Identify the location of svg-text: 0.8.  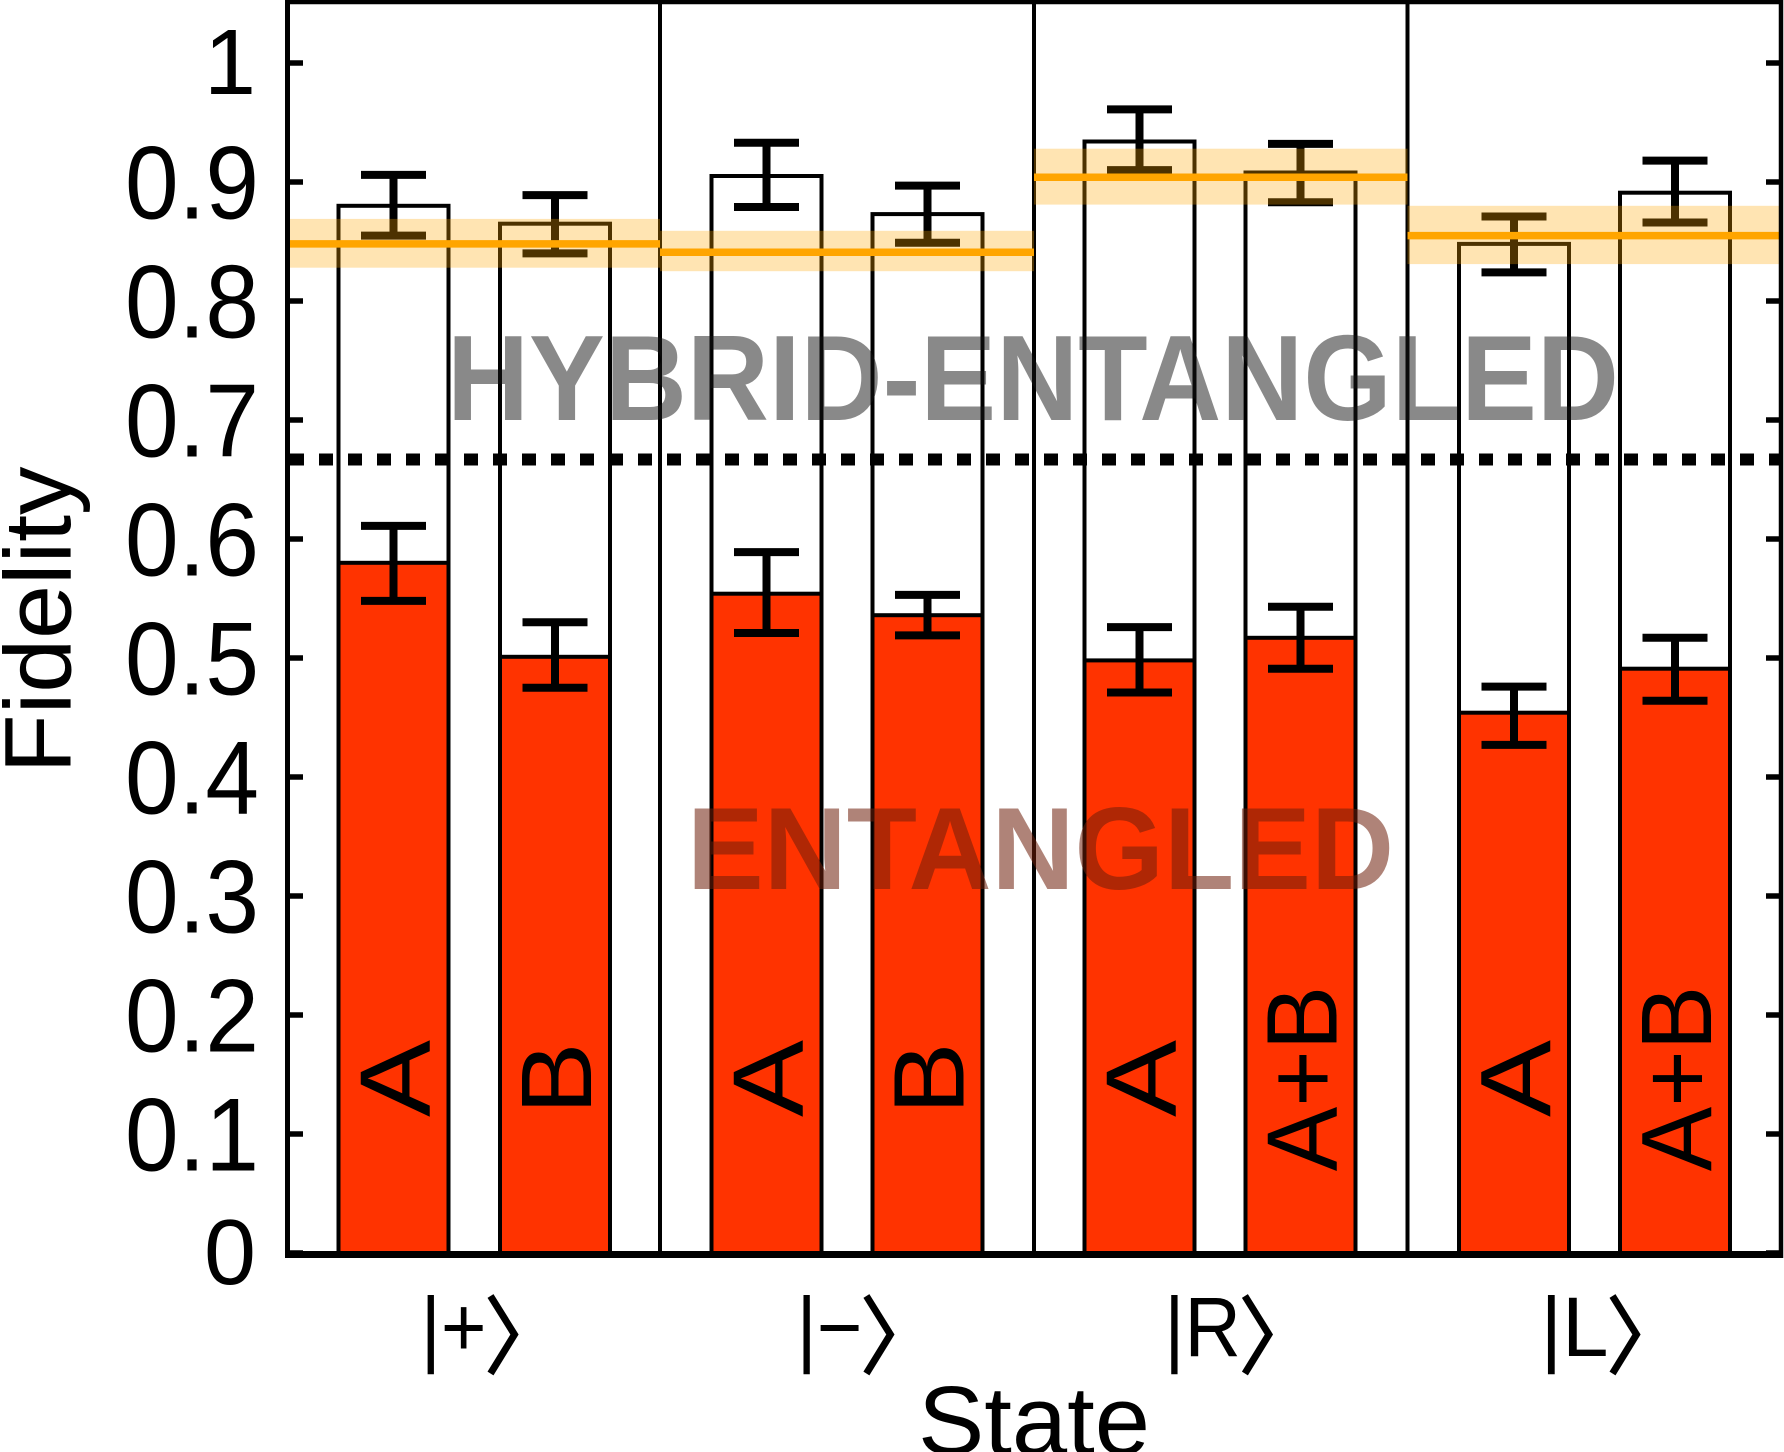
(192, 303).